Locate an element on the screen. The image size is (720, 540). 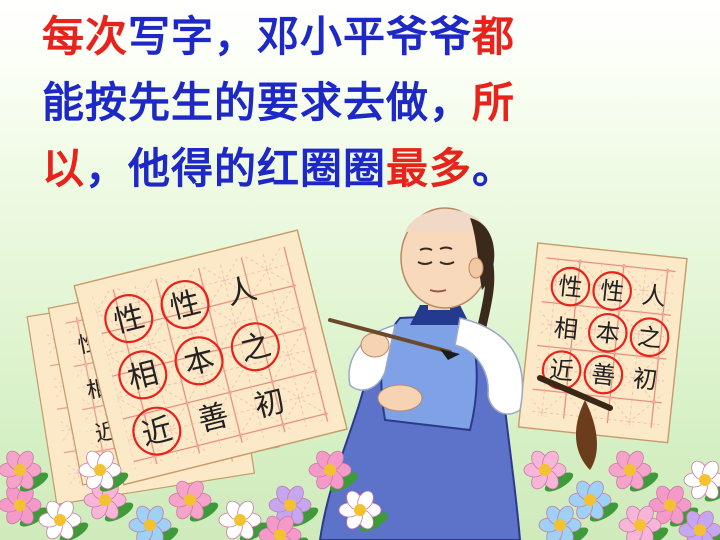
title-segment: 所 is located at coordinates (494, 102).